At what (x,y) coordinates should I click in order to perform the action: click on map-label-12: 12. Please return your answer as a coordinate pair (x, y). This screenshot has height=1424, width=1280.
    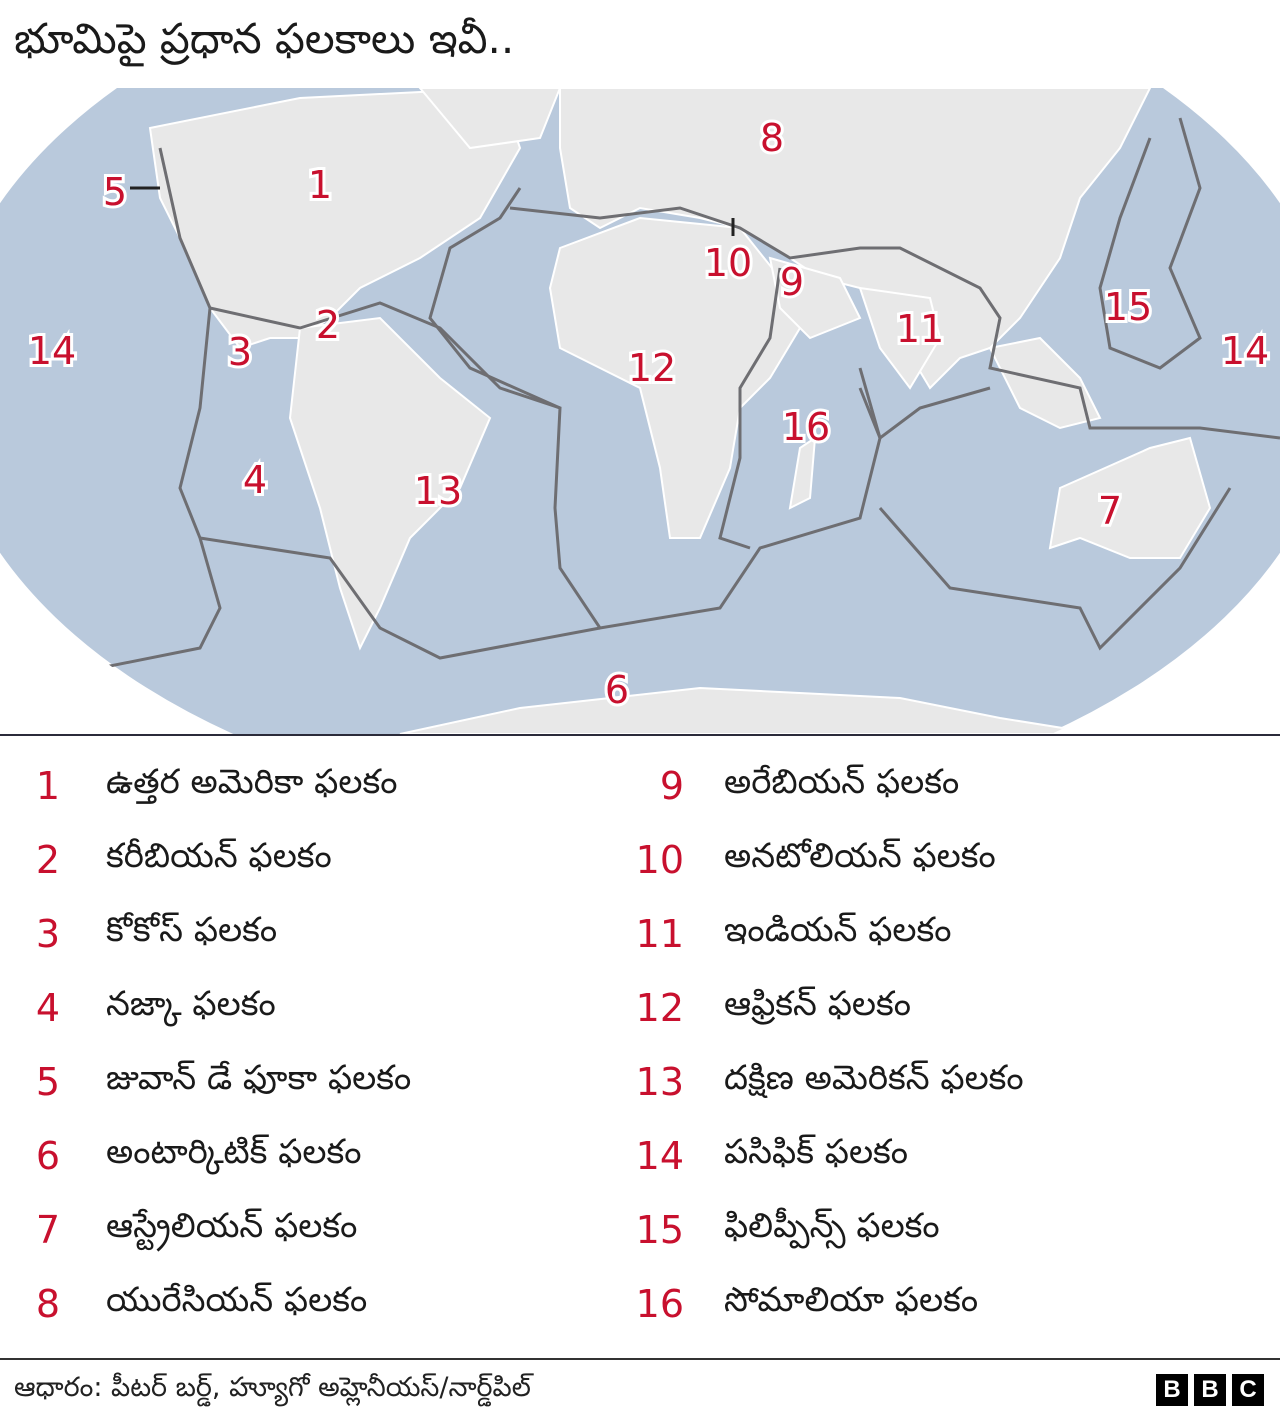
    Looking at the image, I should click on (652, 368).